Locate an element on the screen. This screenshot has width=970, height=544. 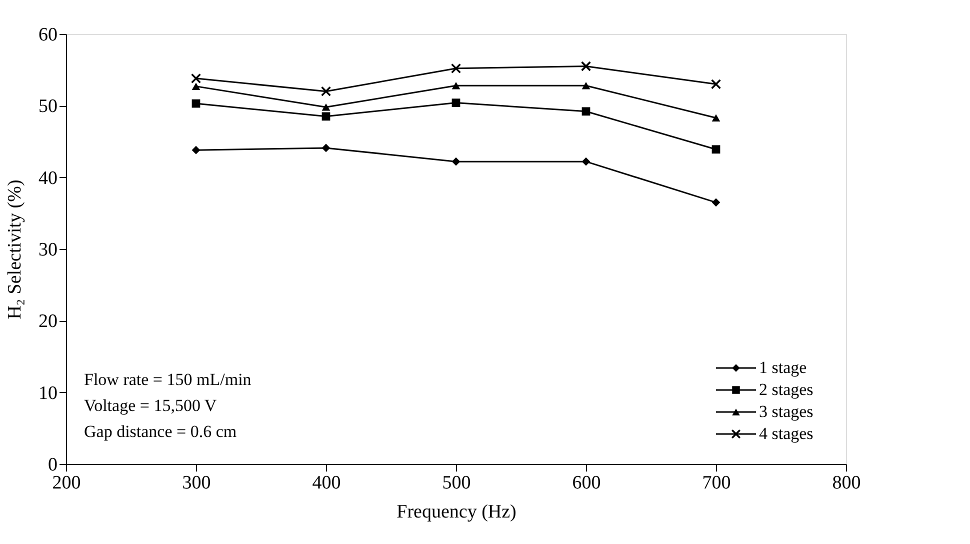
y-tick-label: 30 is located at coordinates (48, 250).